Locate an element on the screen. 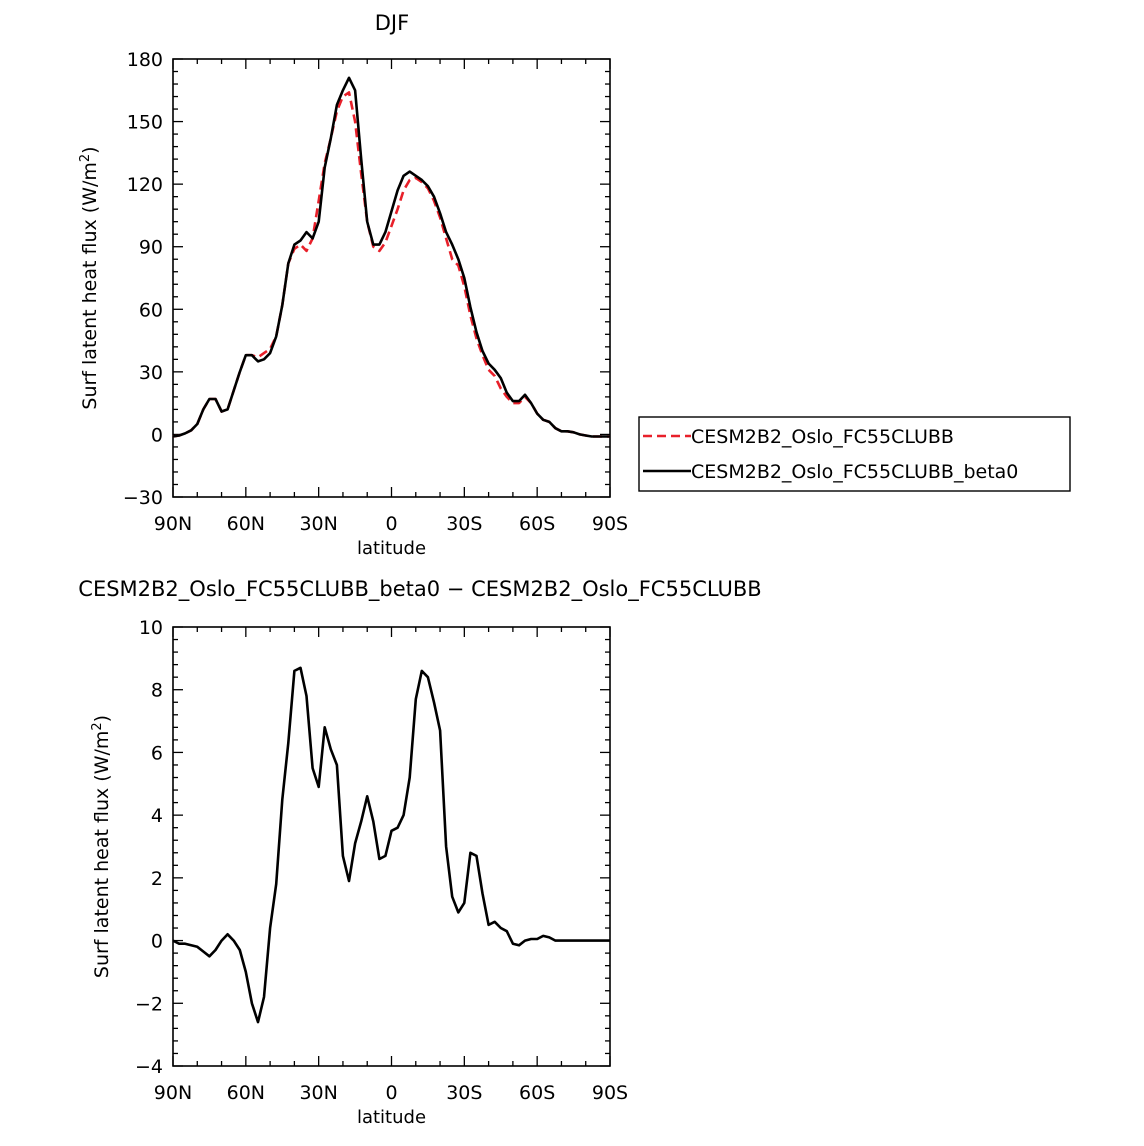 This screenshot has height=1146, width=1144. y-tick-label: 2 is located at coordinates (157, 879).